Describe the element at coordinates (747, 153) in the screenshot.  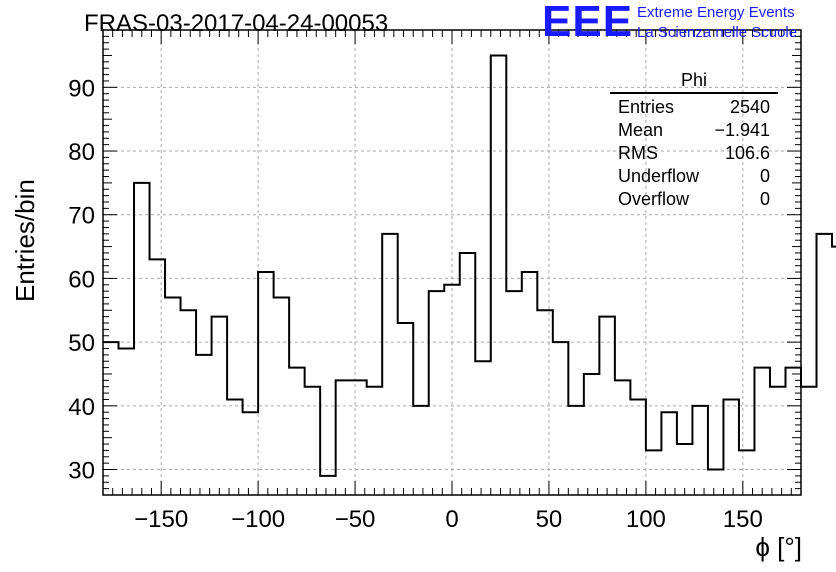
I see `stats-value: 106.6` at that location.